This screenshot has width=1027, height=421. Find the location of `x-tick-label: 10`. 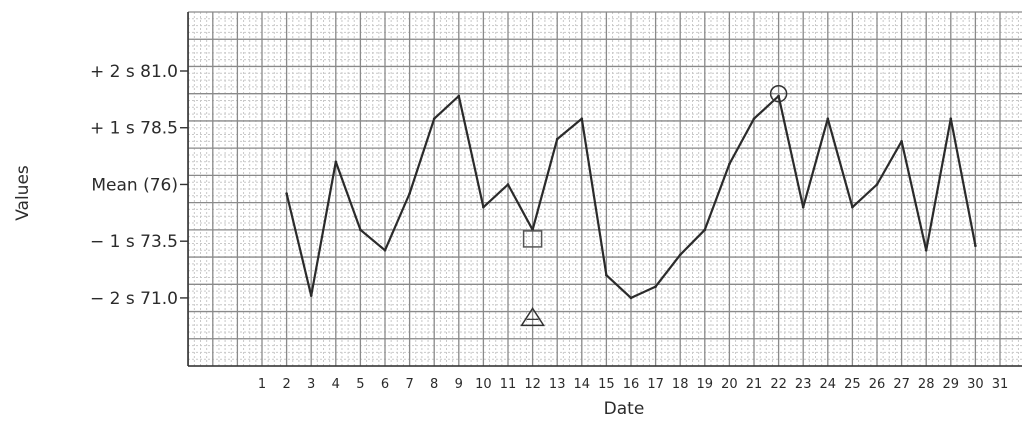

x-tick-label: 10 is located at coordinates (483, 384).